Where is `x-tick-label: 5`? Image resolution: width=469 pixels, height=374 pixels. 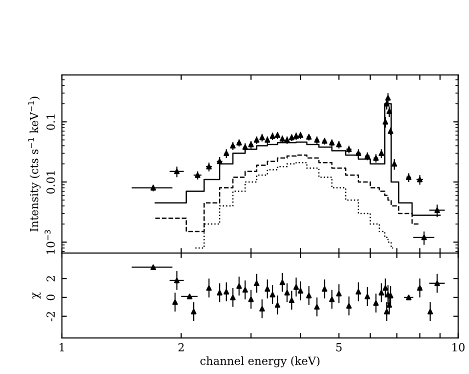
x-tick-label: 5 is located at coordinates (339, 347).